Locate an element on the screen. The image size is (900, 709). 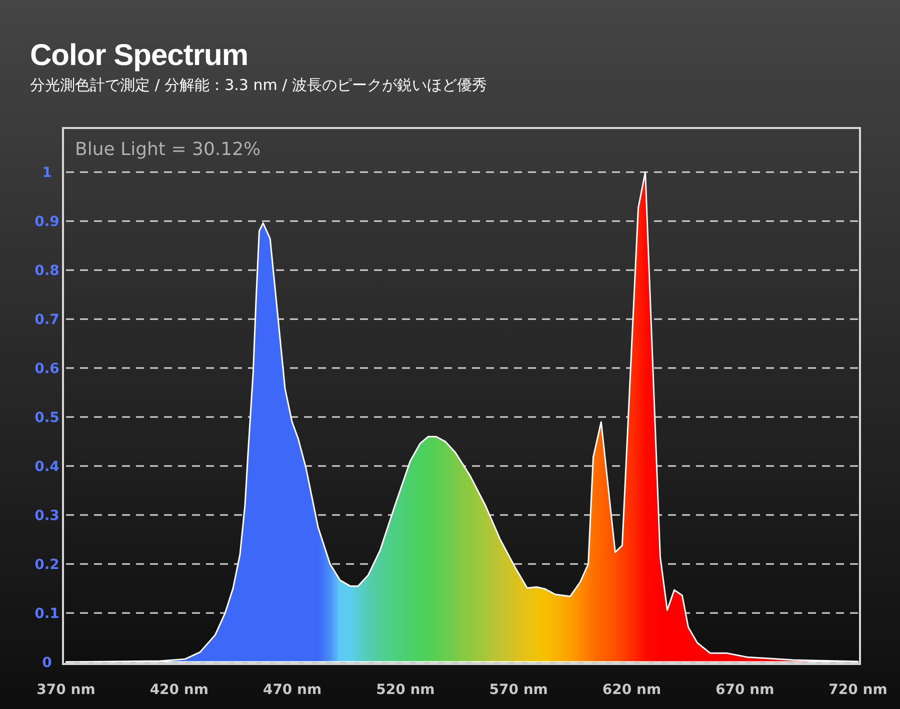
y-tick-label: 0.6 is located at coordinates (47, 368).